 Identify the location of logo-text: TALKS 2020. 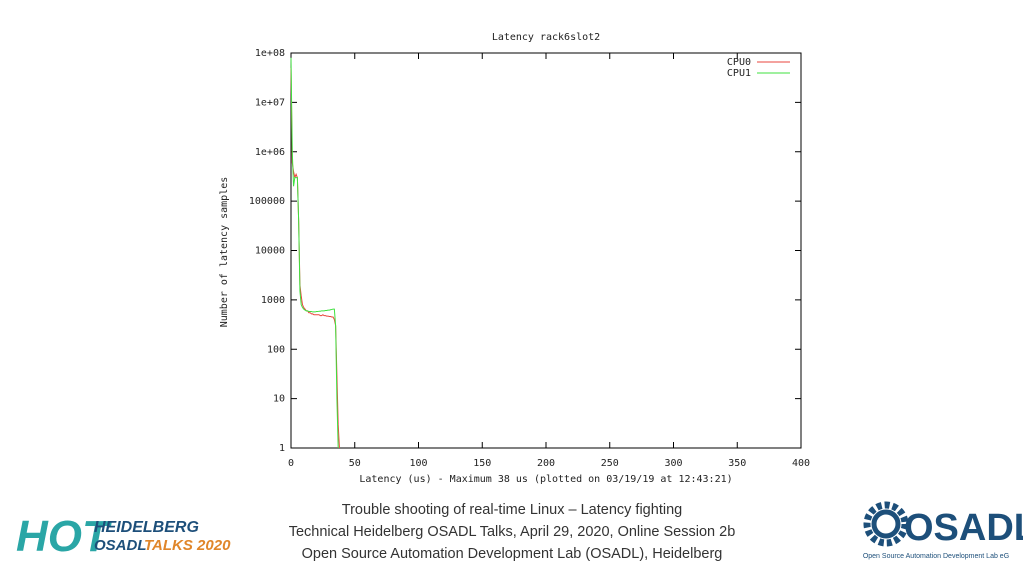
(187, 545).